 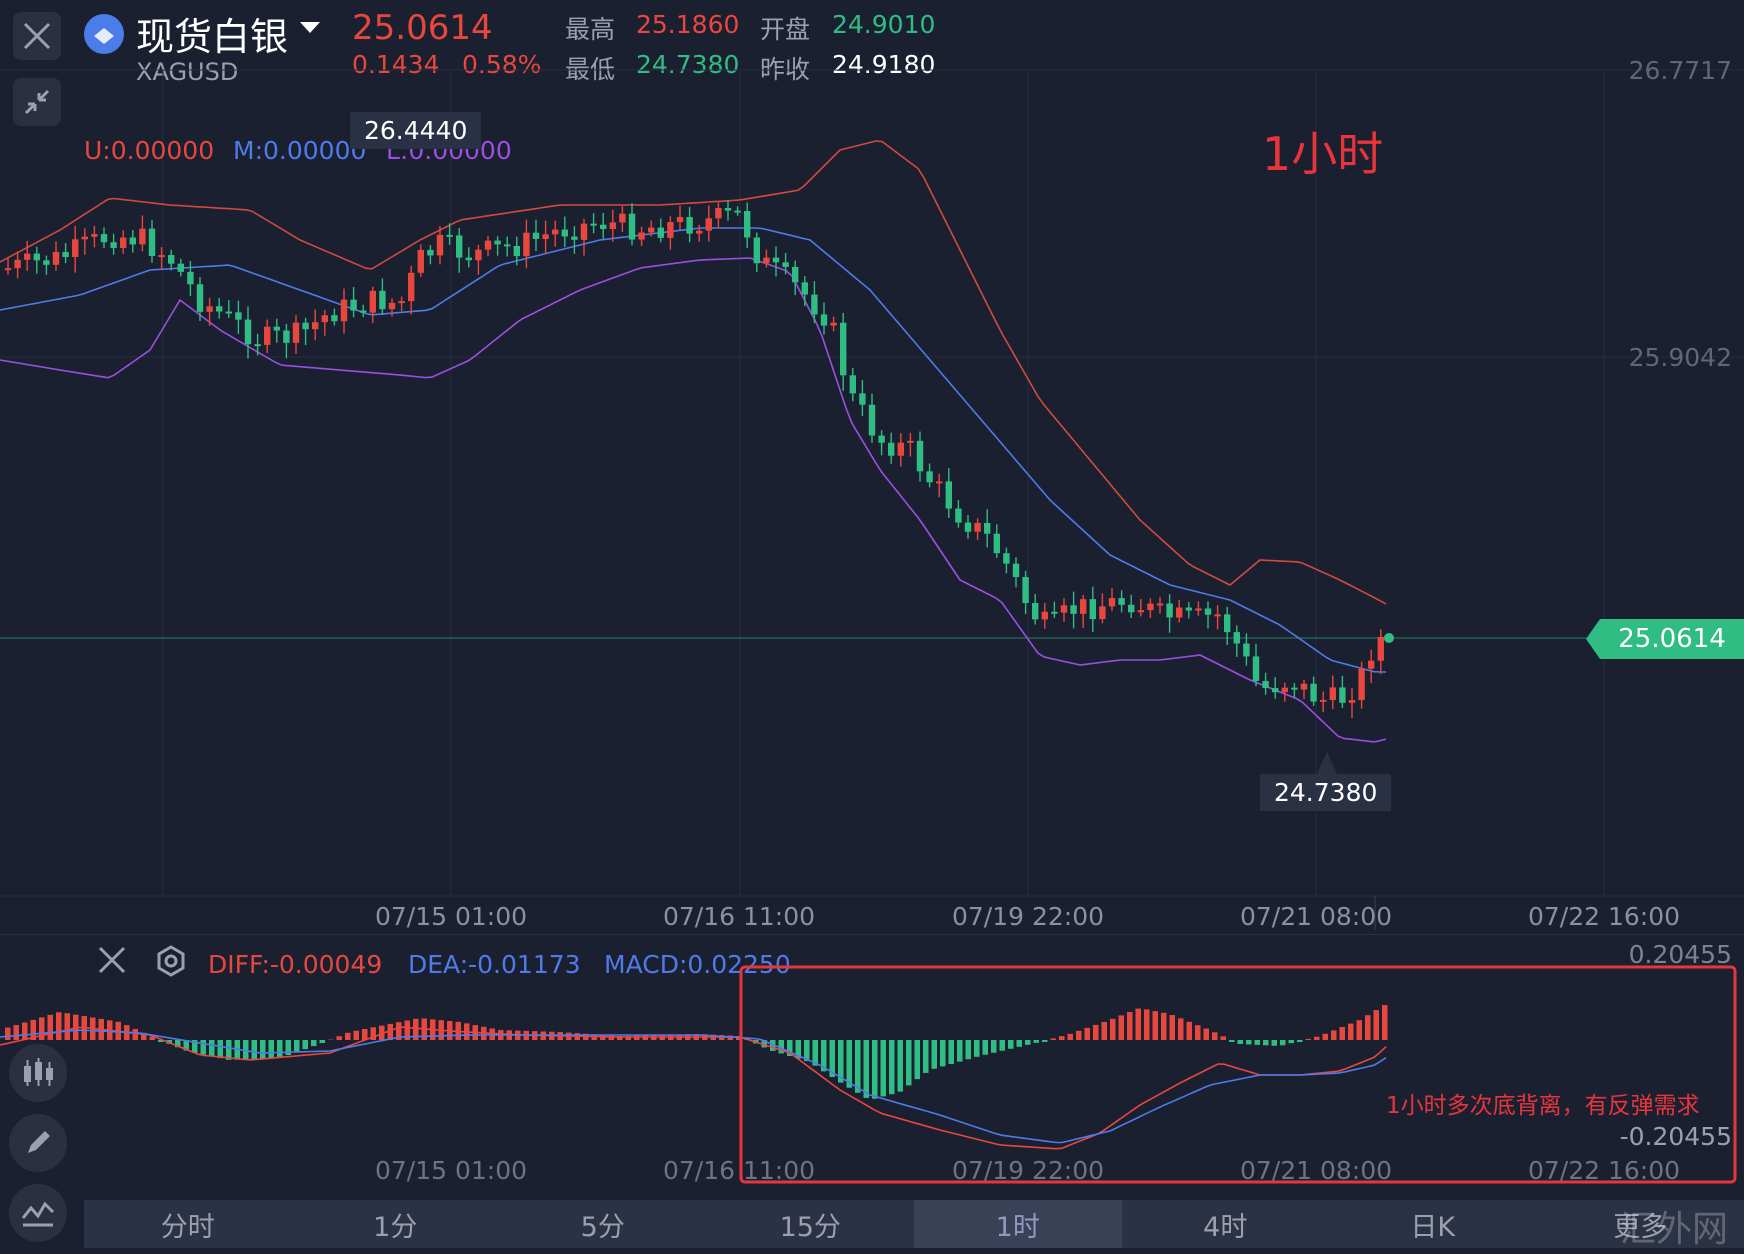 What do you see at coordinates (396, 64) in the screenshot?
I see `price-change: 0.1434` at bounding box center [396, 64].